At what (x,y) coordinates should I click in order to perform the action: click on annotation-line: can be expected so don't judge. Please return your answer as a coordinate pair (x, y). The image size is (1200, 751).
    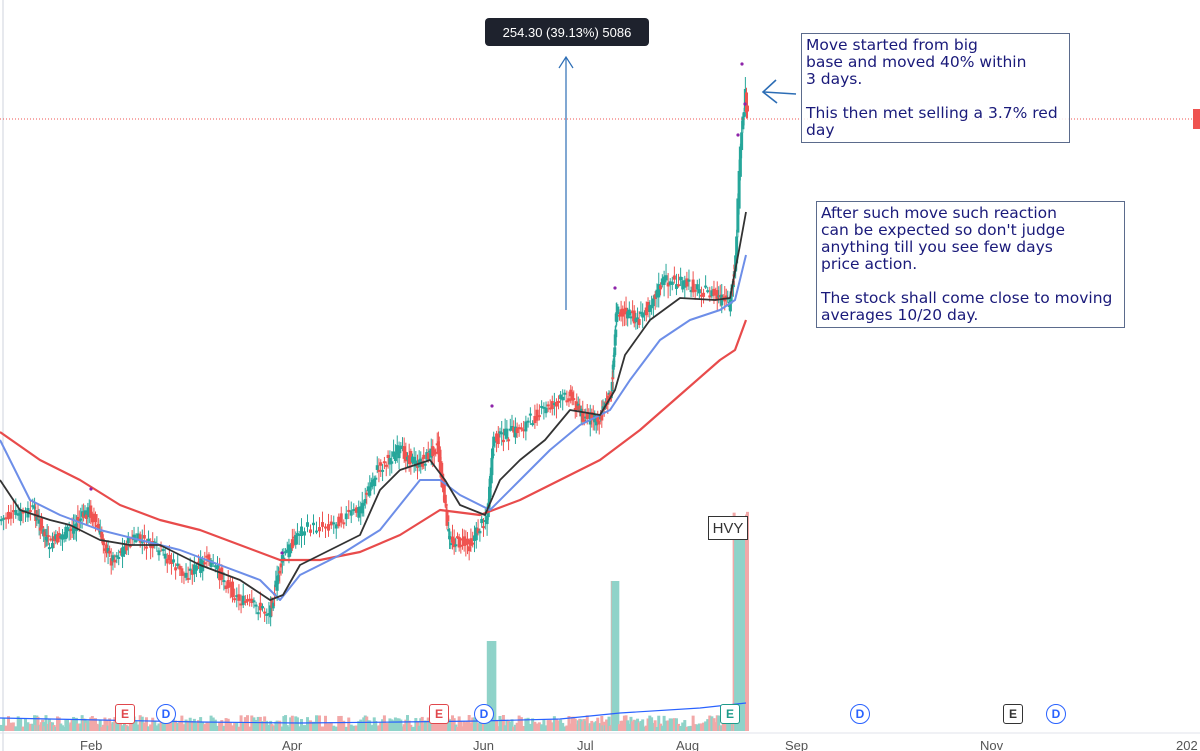
    Looking at the image, I should click on (943, 230).